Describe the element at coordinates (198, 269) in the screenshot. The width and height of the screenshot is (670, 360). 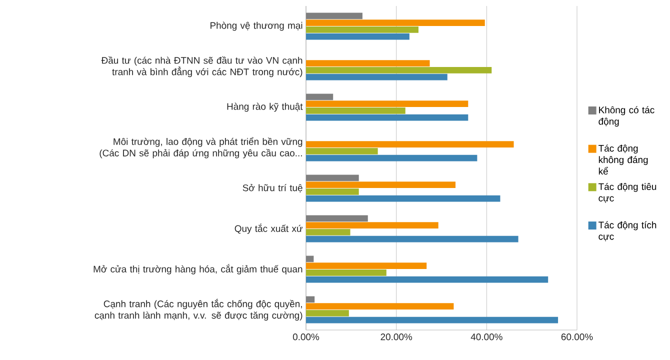
I see `y-tick-label: Mở cửa thị trường hàng hóa, cắt giảm thuế quan` at that location.